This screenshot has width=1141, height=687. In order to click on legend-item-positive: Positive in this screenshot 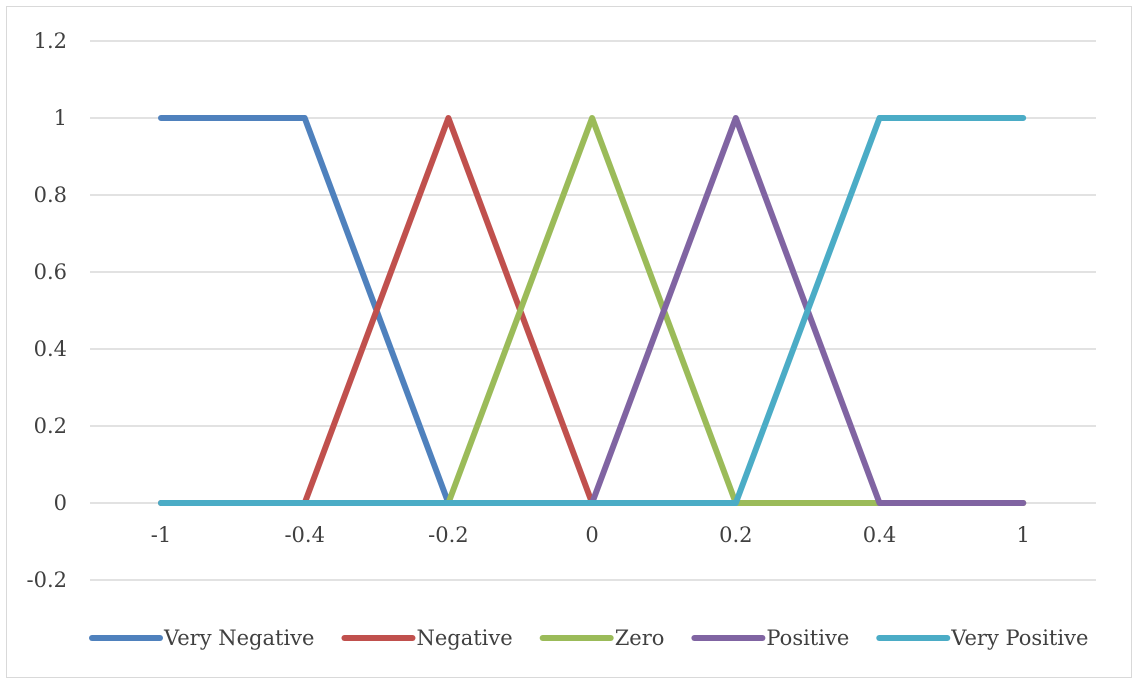, I will do `click(770, 638)`.